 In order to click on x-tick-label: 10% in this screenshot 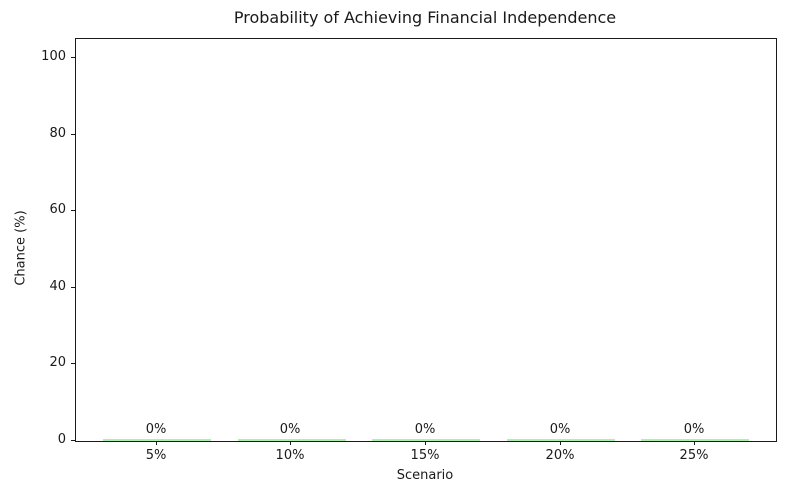, I will do `click(290, 455)`.